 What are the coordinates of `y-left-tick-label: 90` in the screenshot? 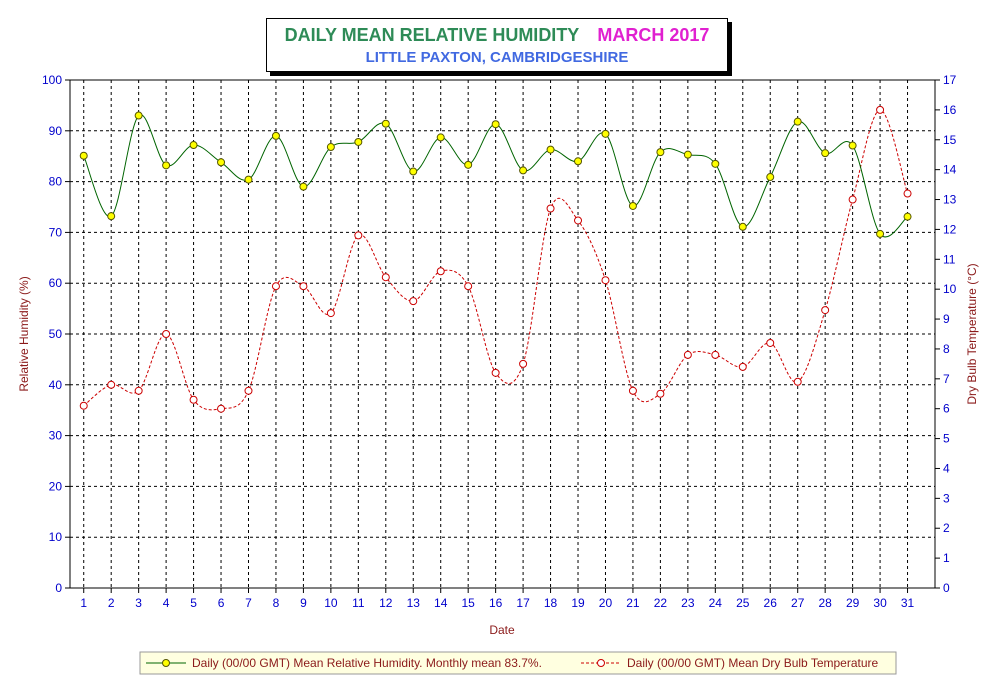 It's located at (56, 131).